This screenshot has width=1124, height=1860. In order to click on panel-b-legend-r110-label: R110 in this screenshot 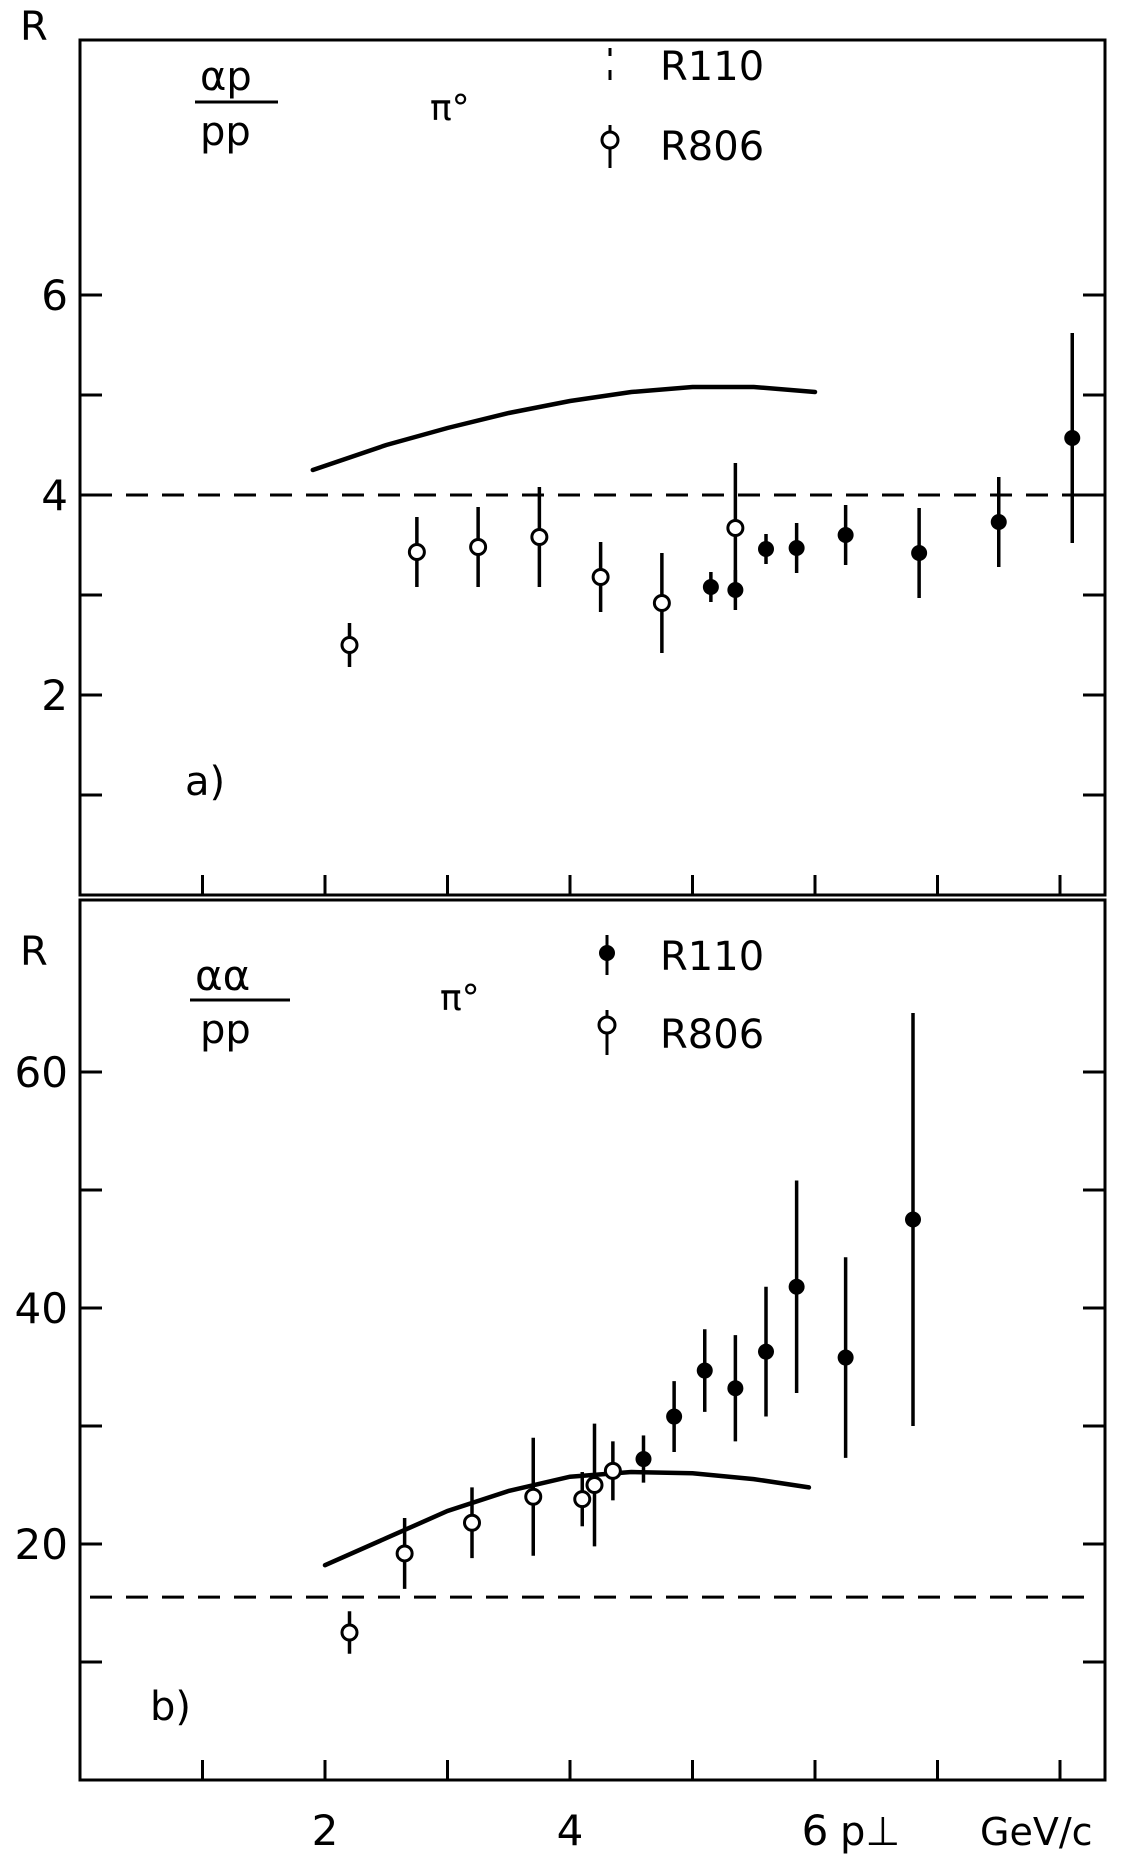, I will do `click(712, 957)`.